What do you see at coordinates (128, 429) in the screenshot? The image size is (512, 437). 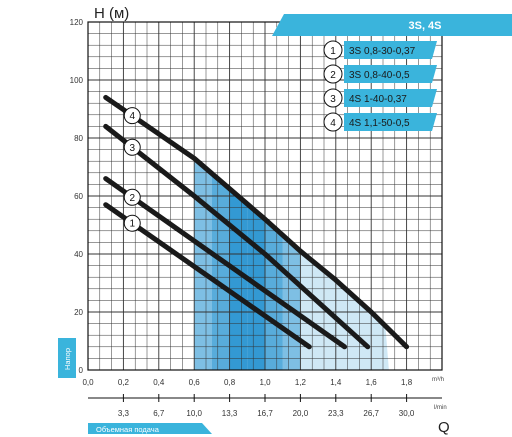 I see `x-band-label: Объемная подача` at bounding box center [128, 429].